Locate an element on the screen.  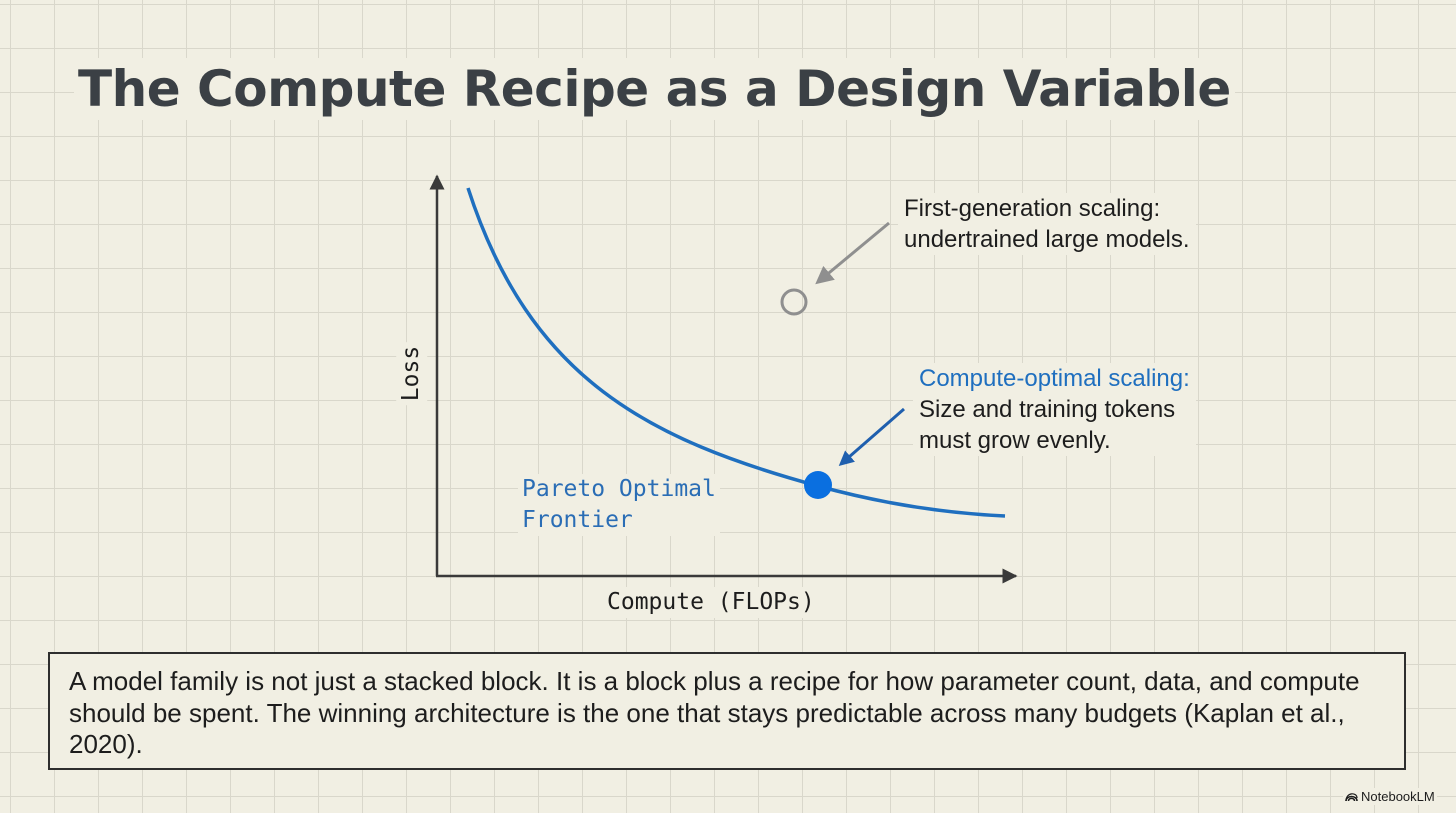
first-generation-arrow is located at coordinates (852, 253).